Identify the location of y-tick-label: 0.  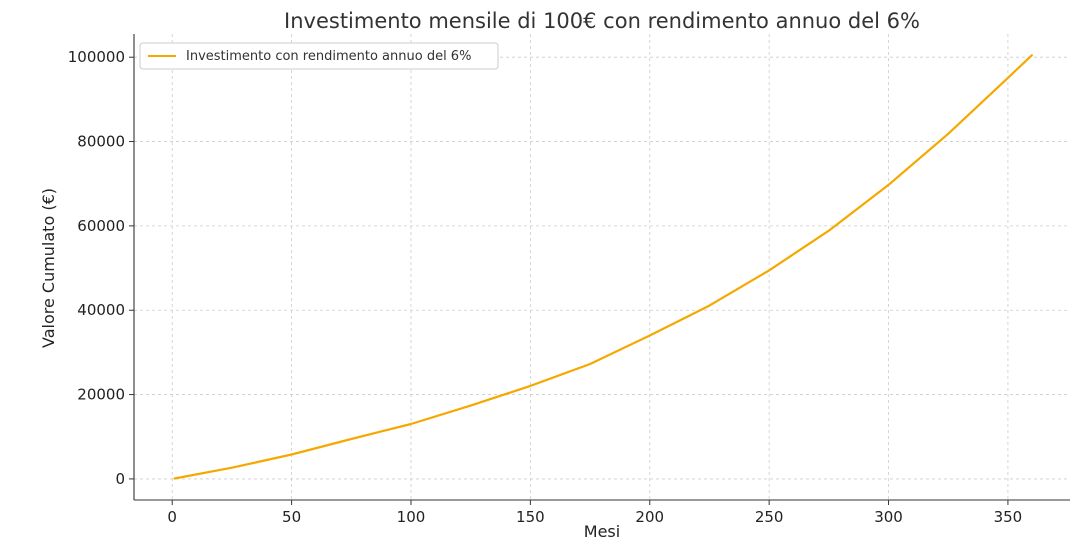
(120, 479).